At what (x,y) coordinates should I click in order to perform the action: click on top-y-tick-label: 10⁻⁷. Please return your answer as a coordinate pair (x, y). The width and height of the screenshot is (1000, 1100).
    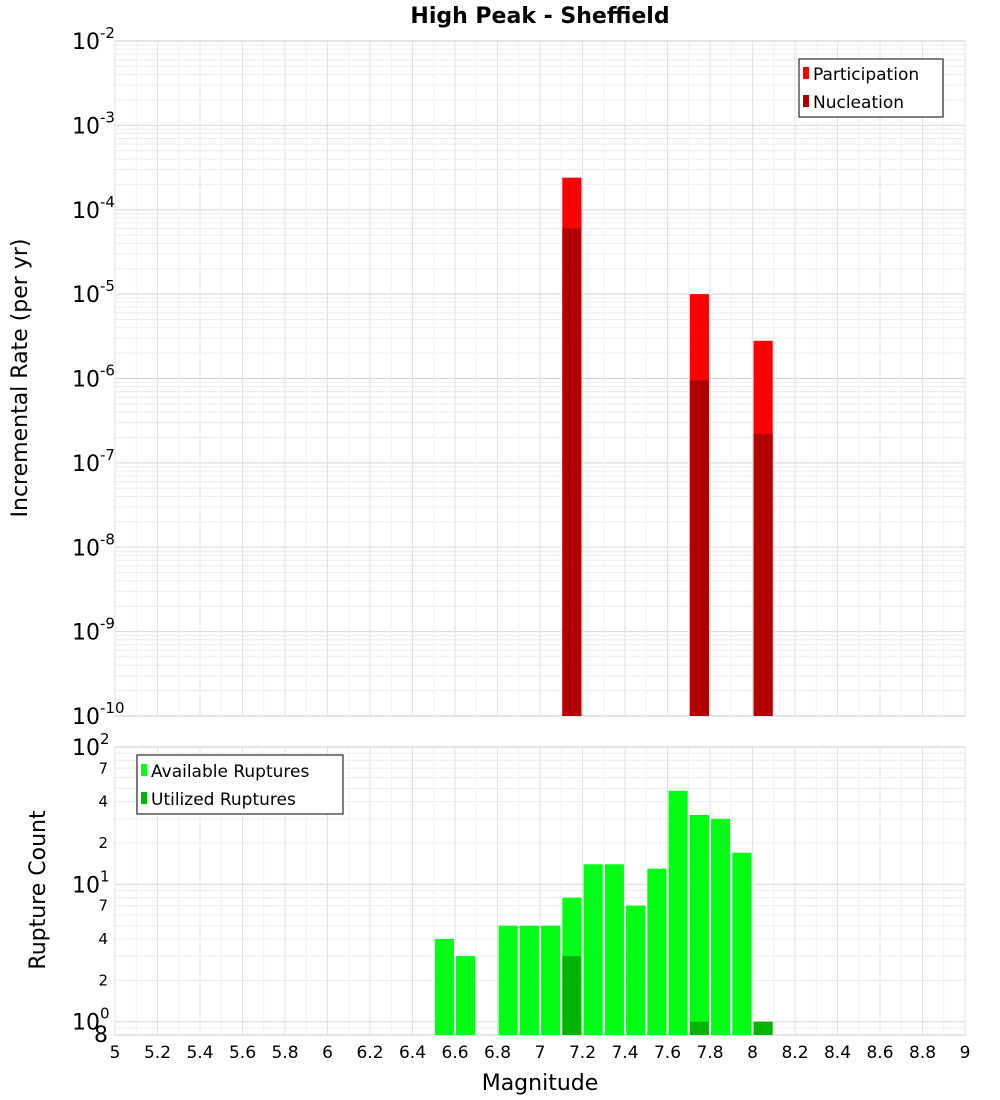
    Looking at the image, I should click on (93, 461).